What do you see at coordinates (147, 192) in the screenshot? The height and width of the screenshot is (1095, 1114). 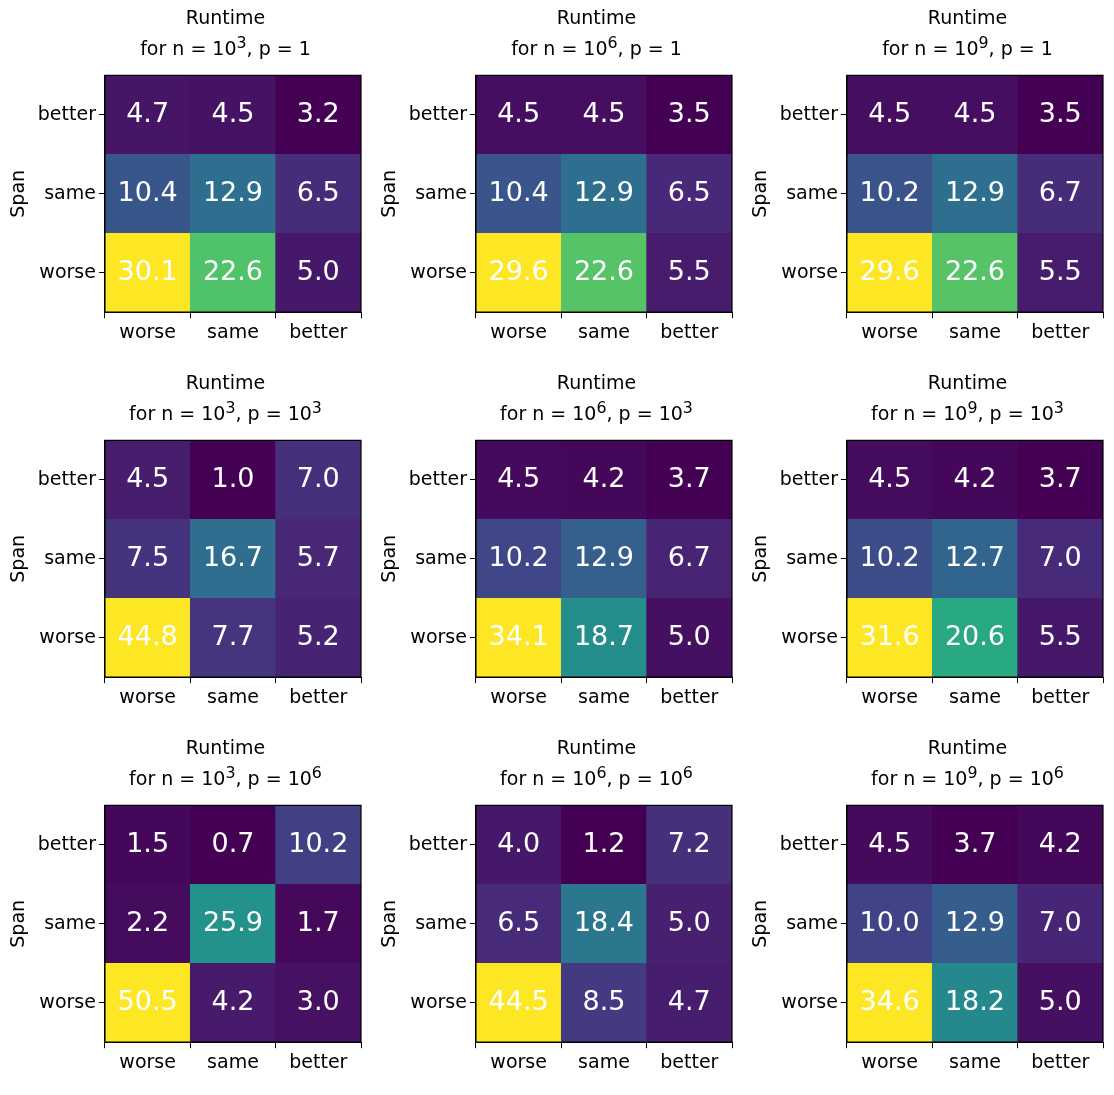 I see `data-label: 10.4` at bounding box center [147, 192].